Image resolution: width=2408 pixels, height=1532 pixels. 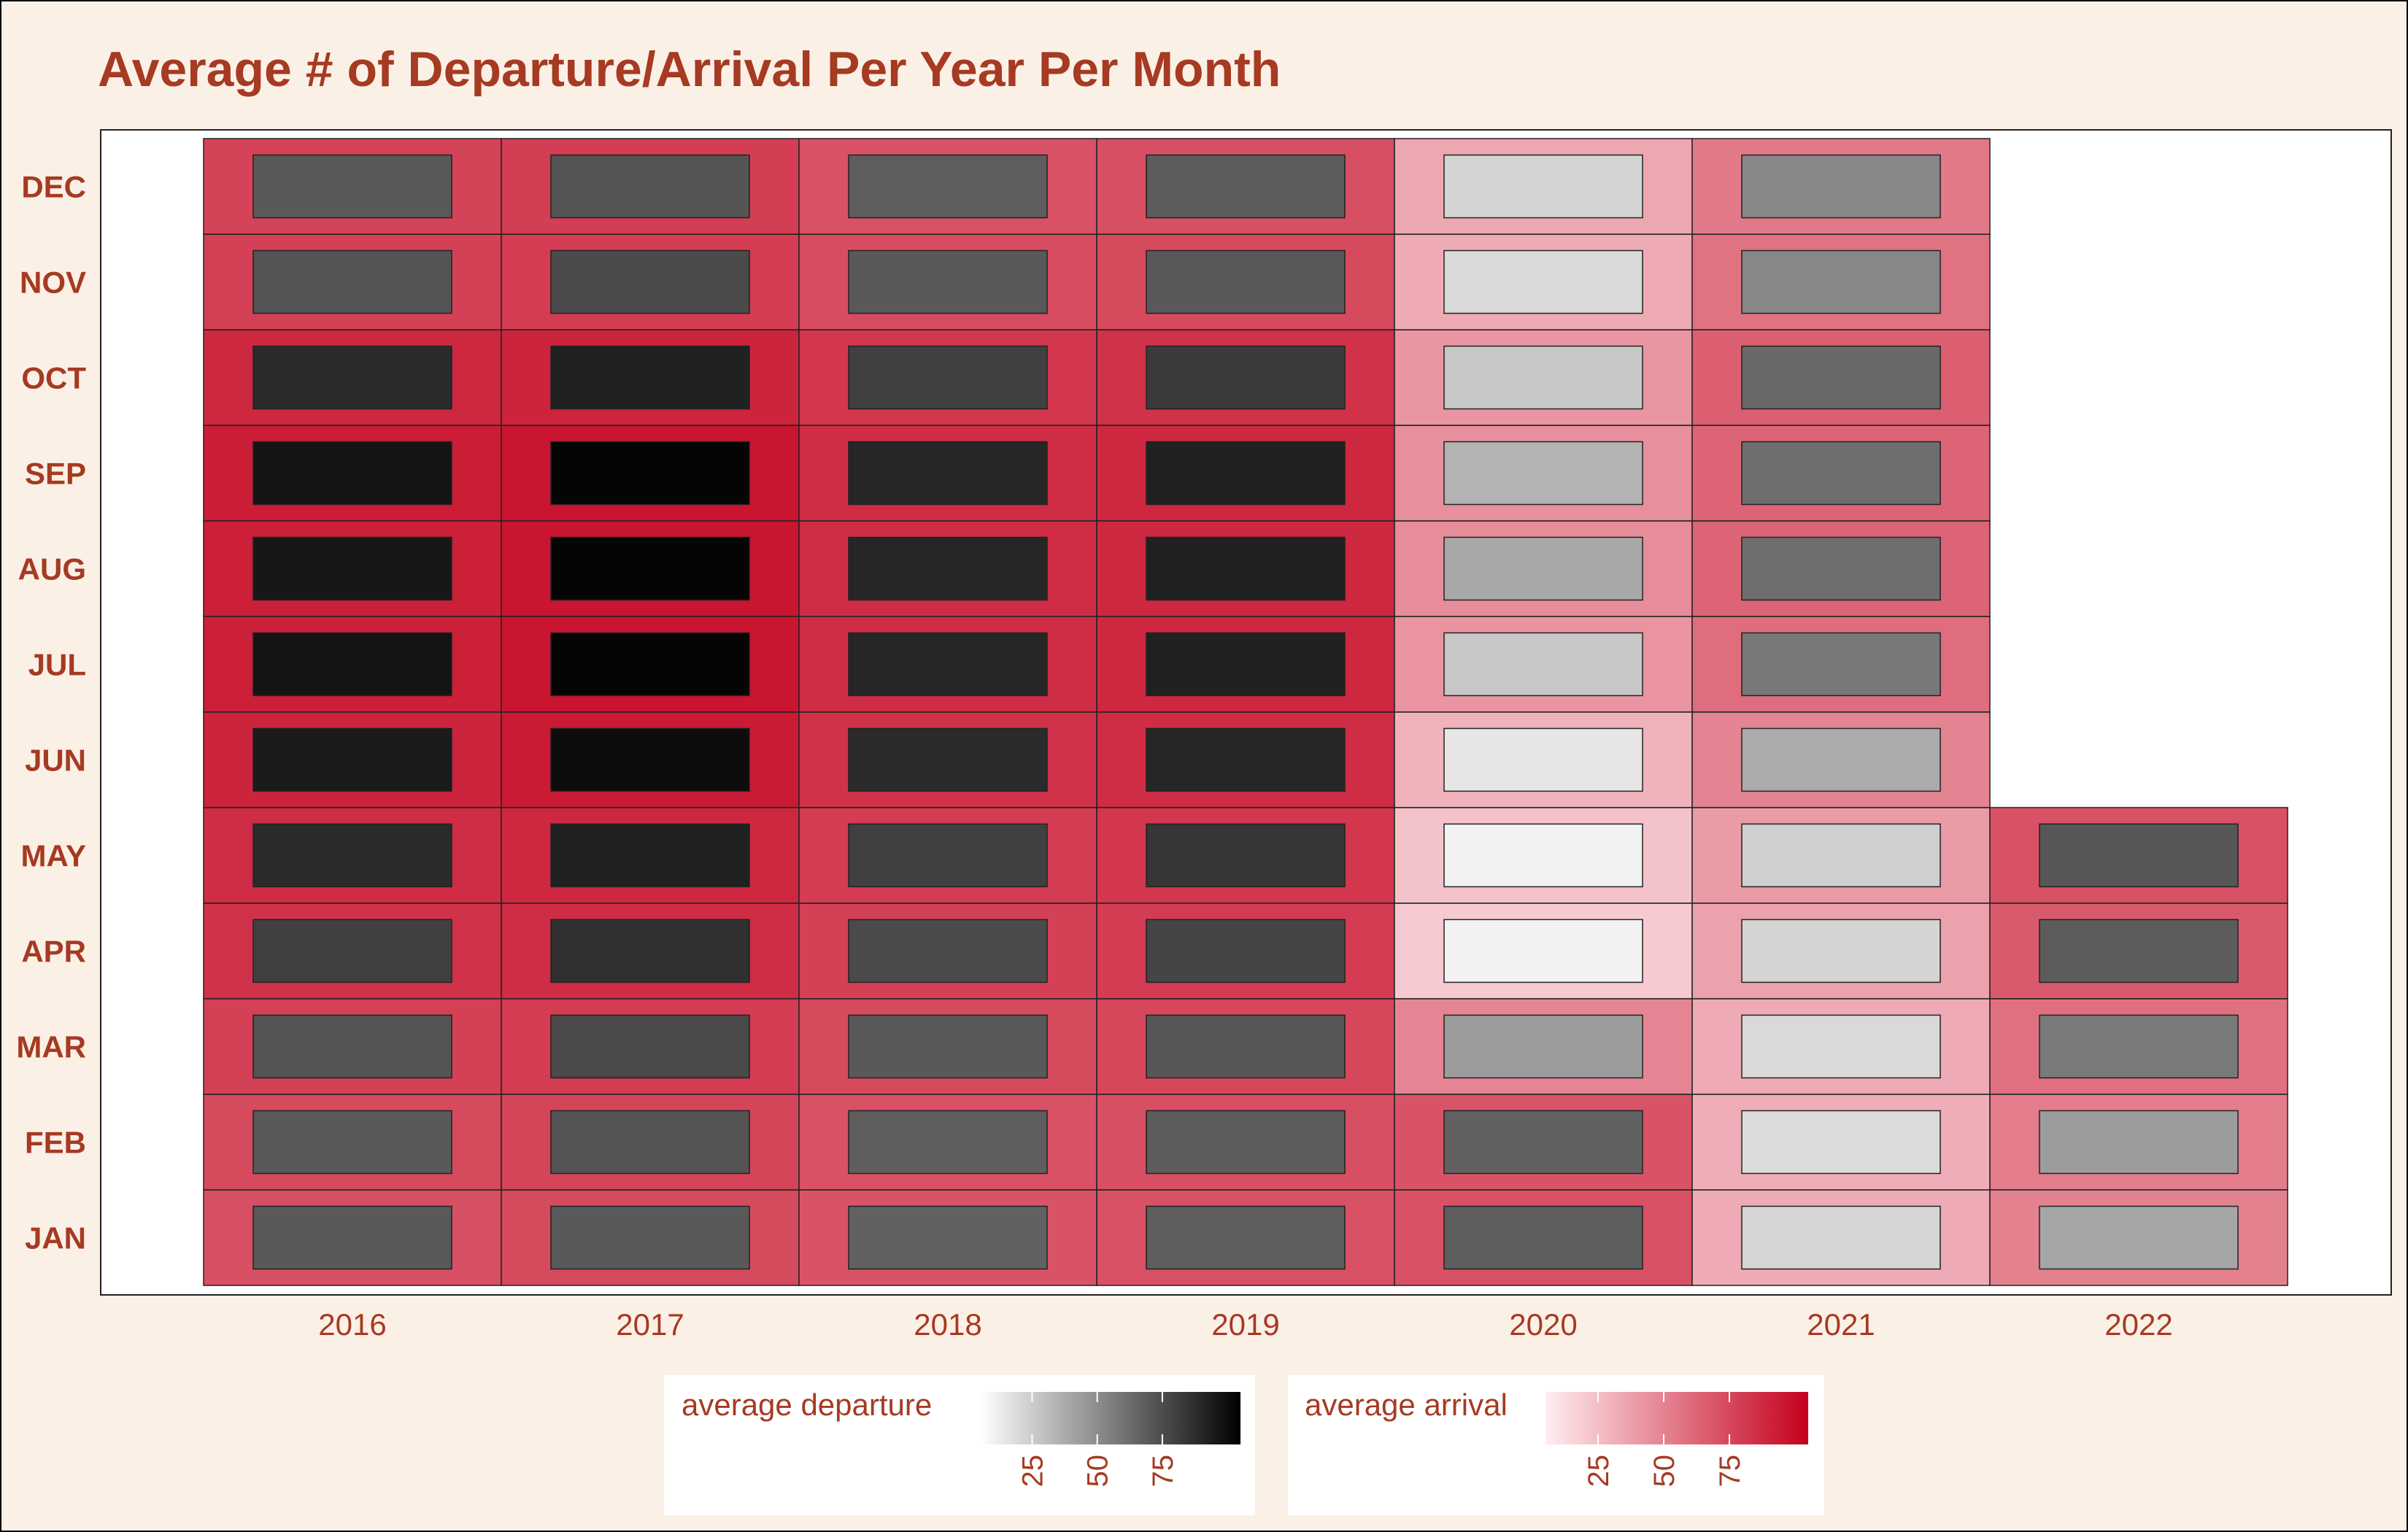 What do you see at coordinates (1032, 1471) in the screenshot?
I see `legend-departure-tick-25: 25` at bounding box center [1032, 1471].